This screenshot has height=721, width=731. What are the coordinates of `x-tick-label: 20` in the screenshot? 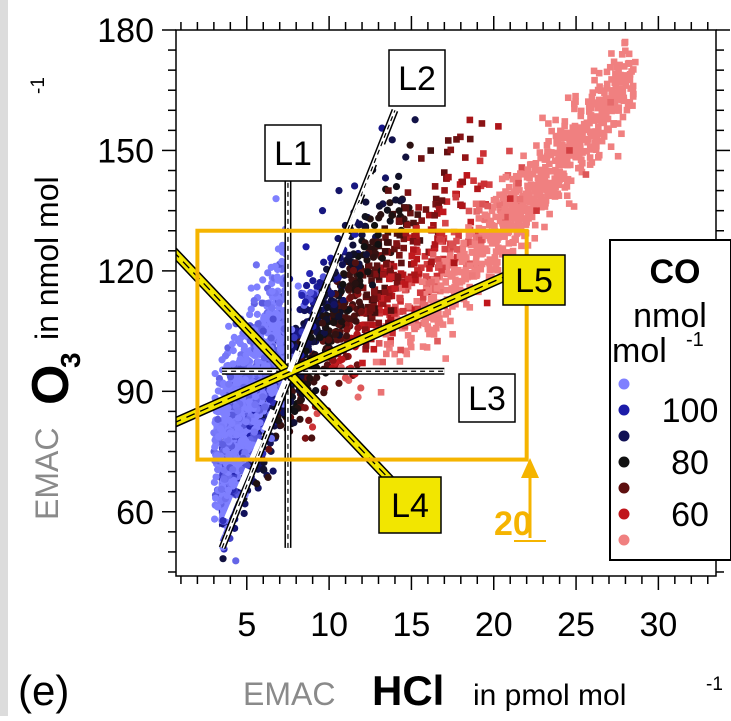 It's located at (494, 625).